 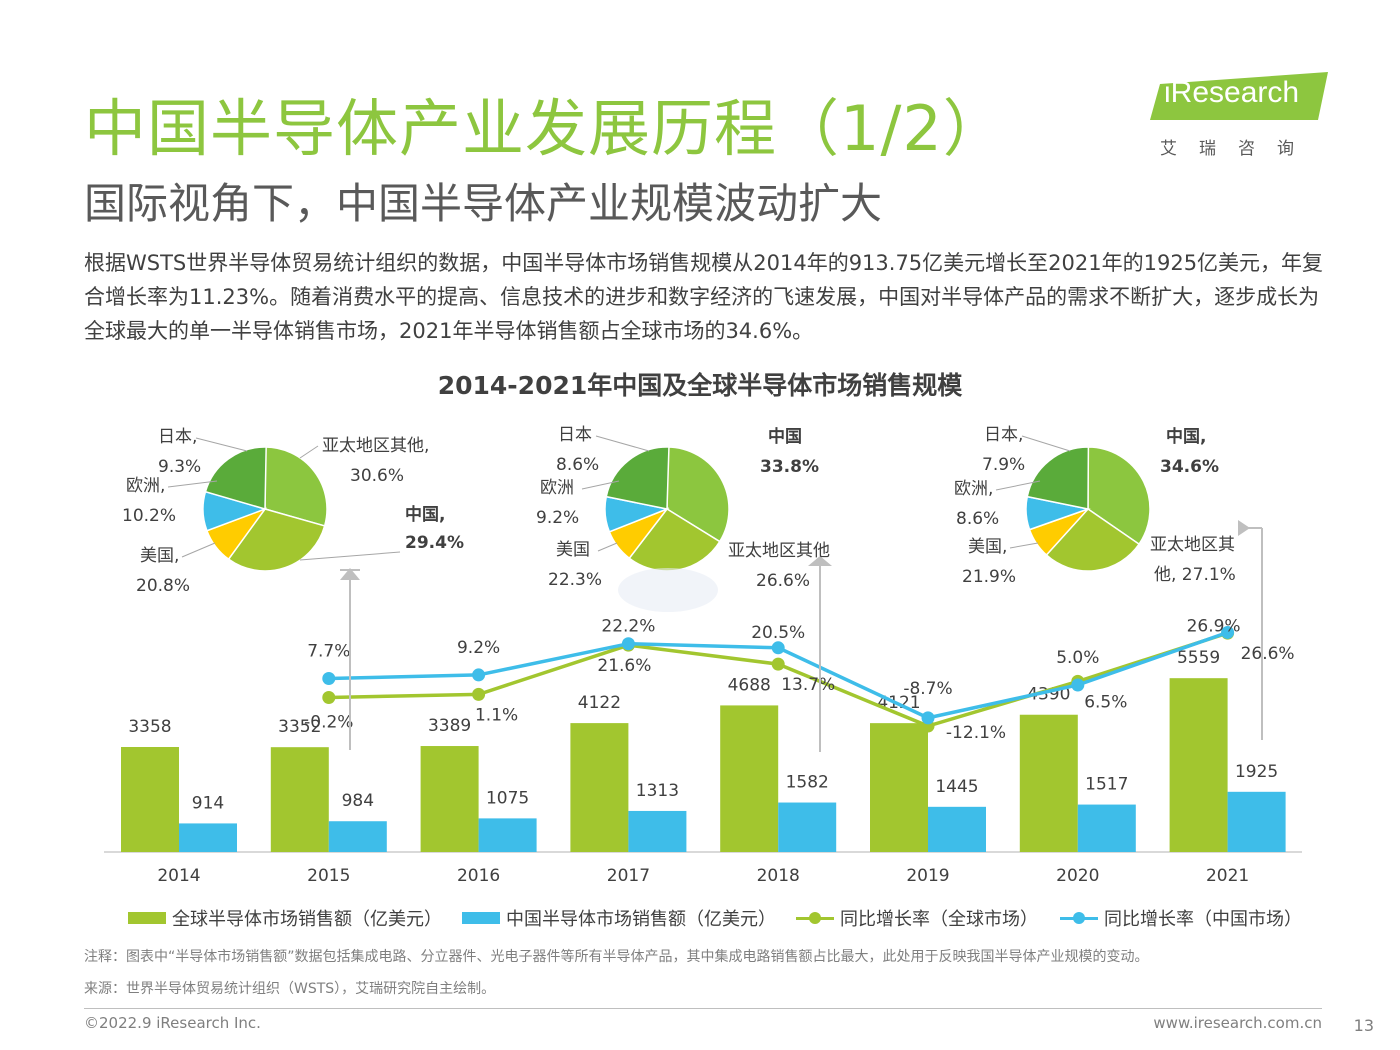 I want to click on pie-2021-label-japan-name: 日本,, so click(x=1003, y=435).